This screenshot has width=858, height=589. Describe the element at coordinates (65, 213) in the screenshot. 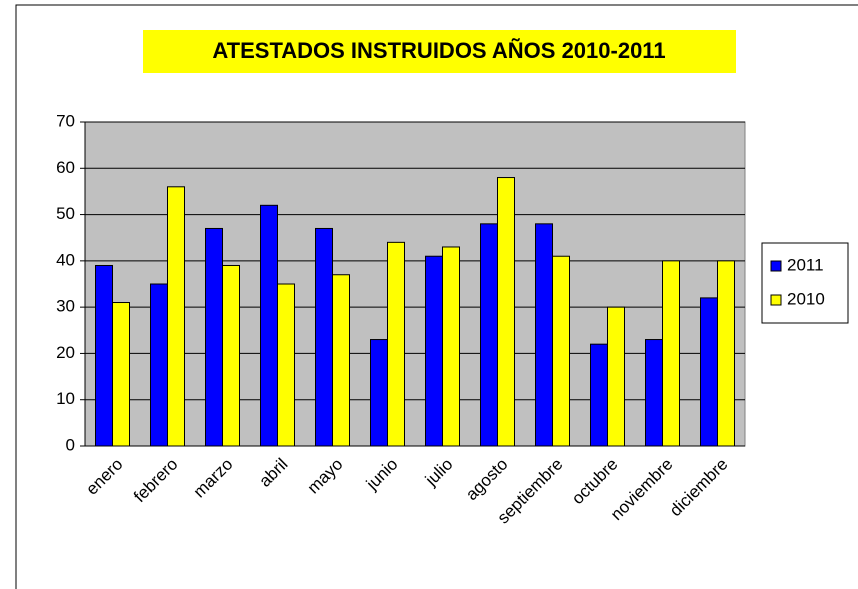

I see `y-tick-label: 50` at that location.